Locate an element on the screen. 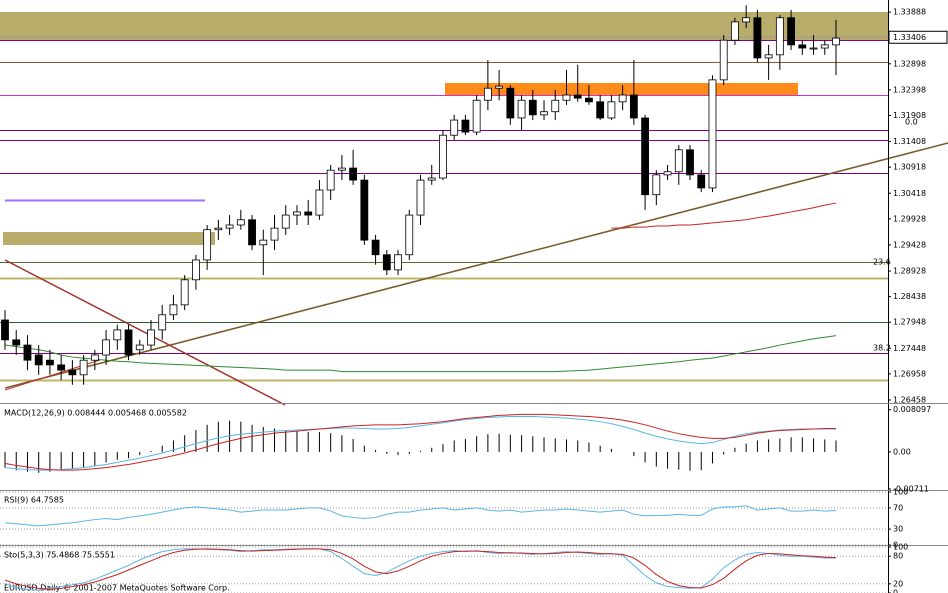  y-tick-label: 1.26958 is located at coordinates (909, 373).